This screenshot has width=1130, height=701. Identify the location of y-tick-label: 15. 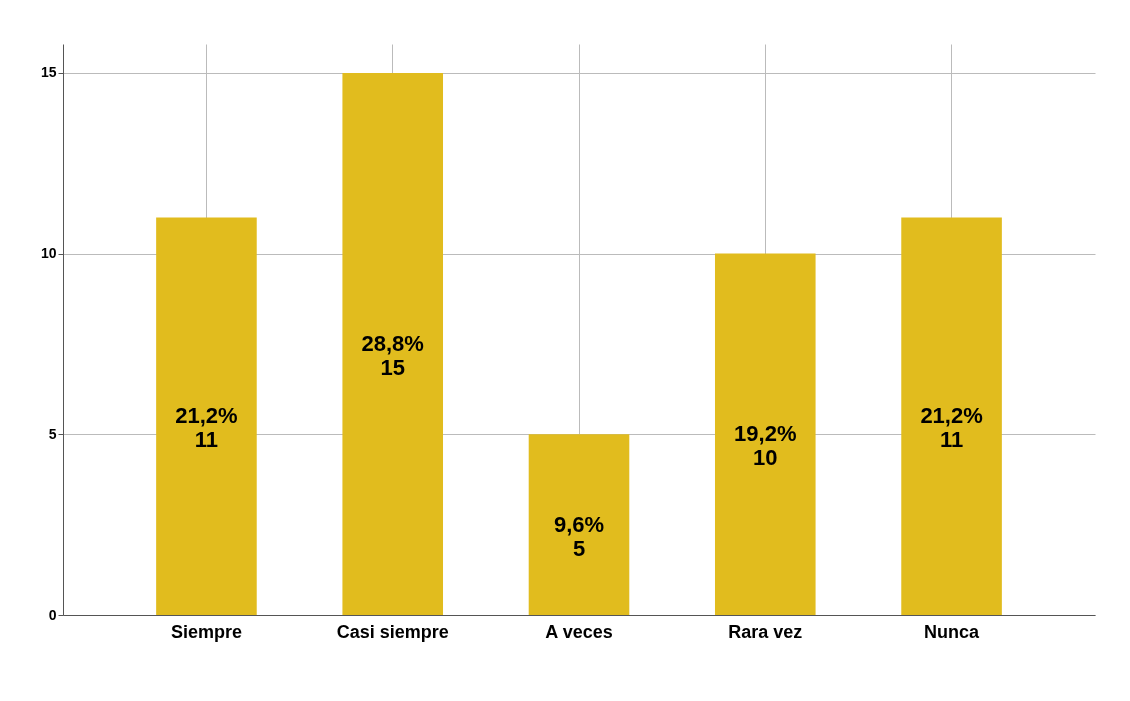
(48, 72).